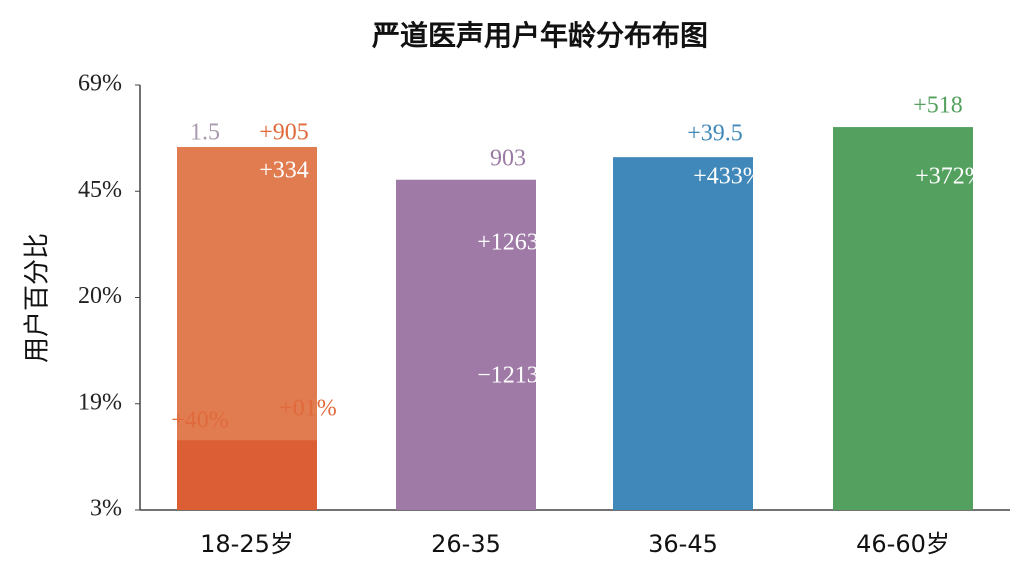  Describe the element at coordinates (683, 544) in the screenshot. I see `x-tick-label: 36-45` at that location.